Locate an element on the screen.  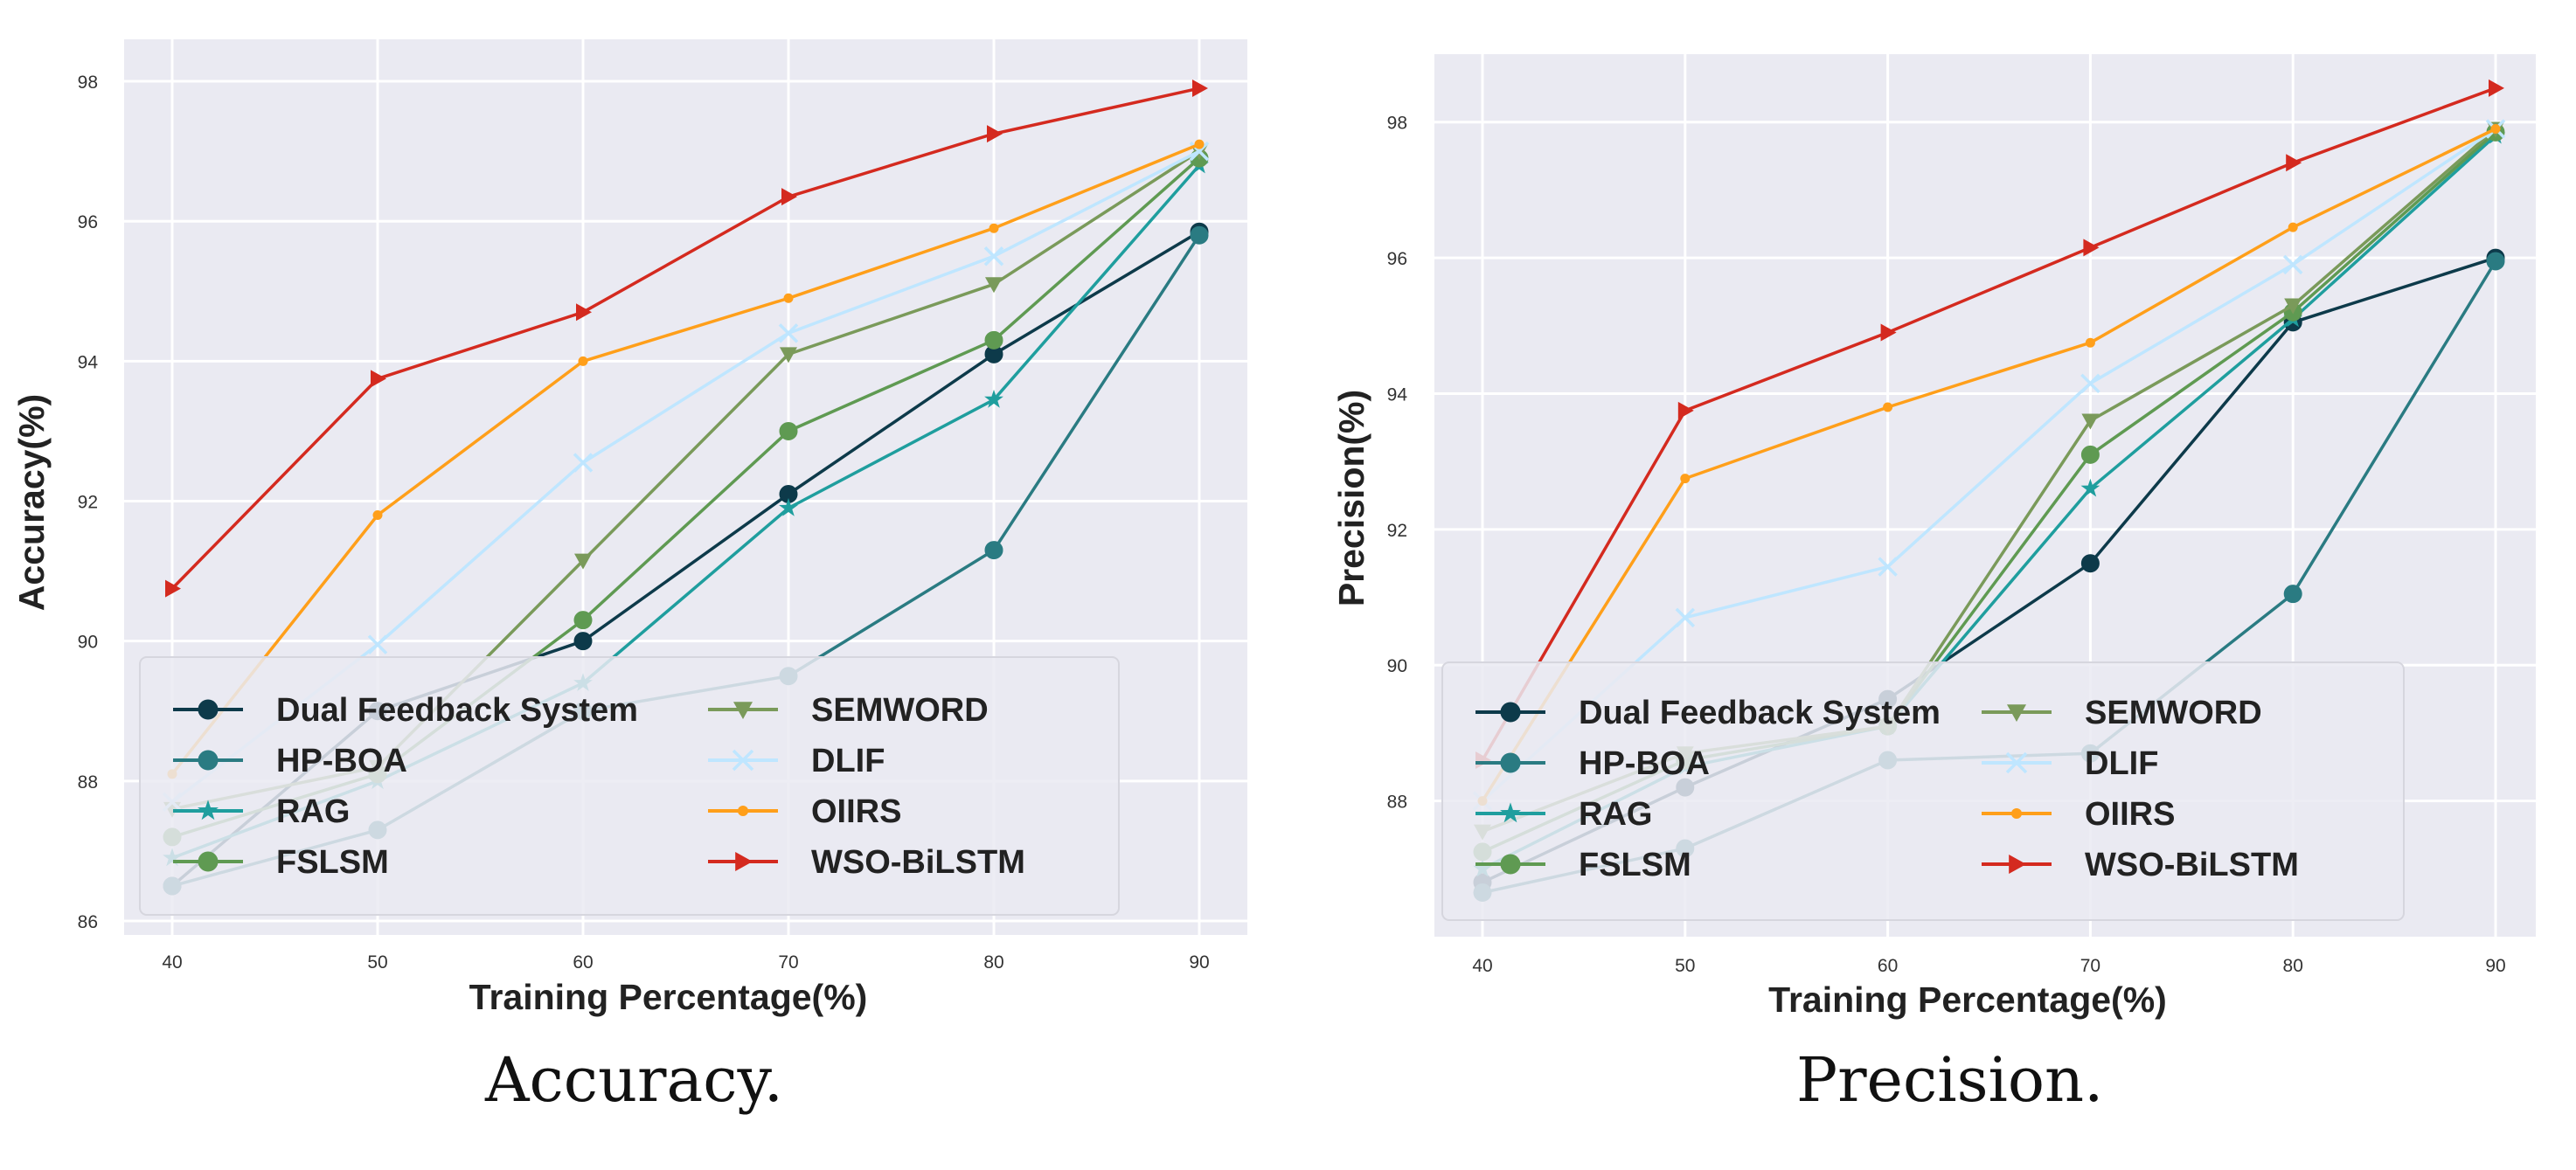
accuracy-caption: Accuracy. is located at coordinates (634, 1080).